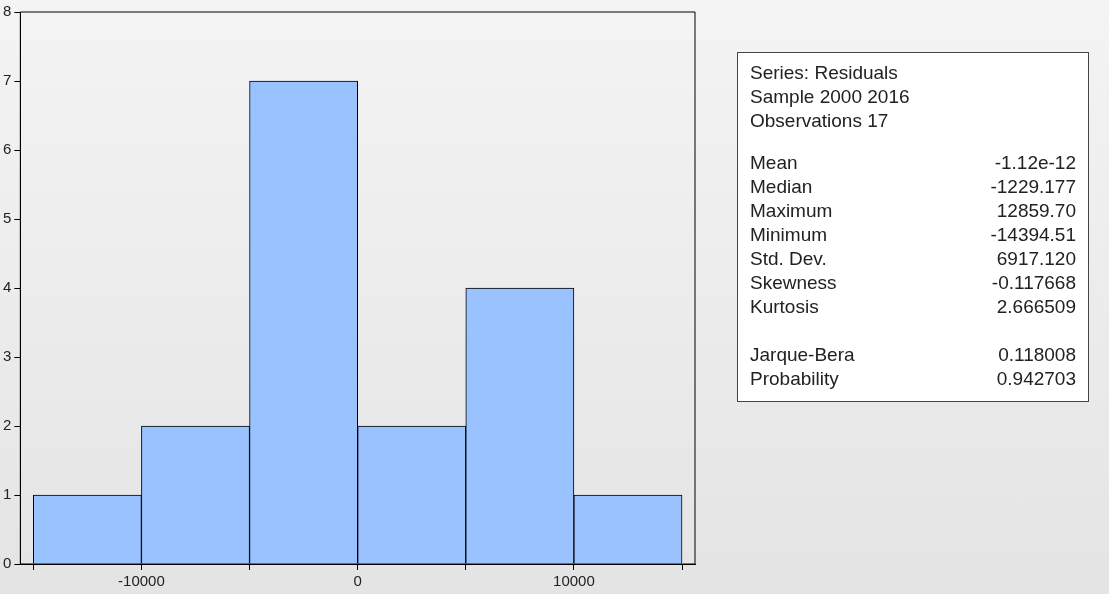 The width and height of the screenshot is (1109, 594). What do you see at coordinates (1036, 378) in the screenshot?
I see `text: 0.942703` at bounding box center [1036, 378].